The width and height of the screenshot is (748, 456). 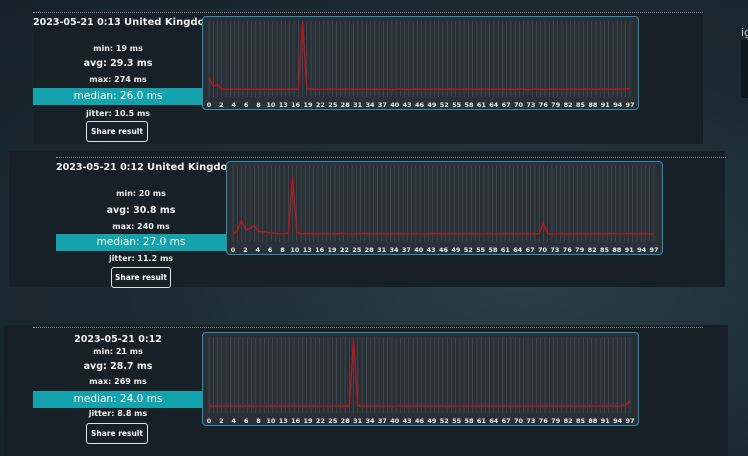 I want to click on x-tick-label: 46, so click(x=420, y=421).